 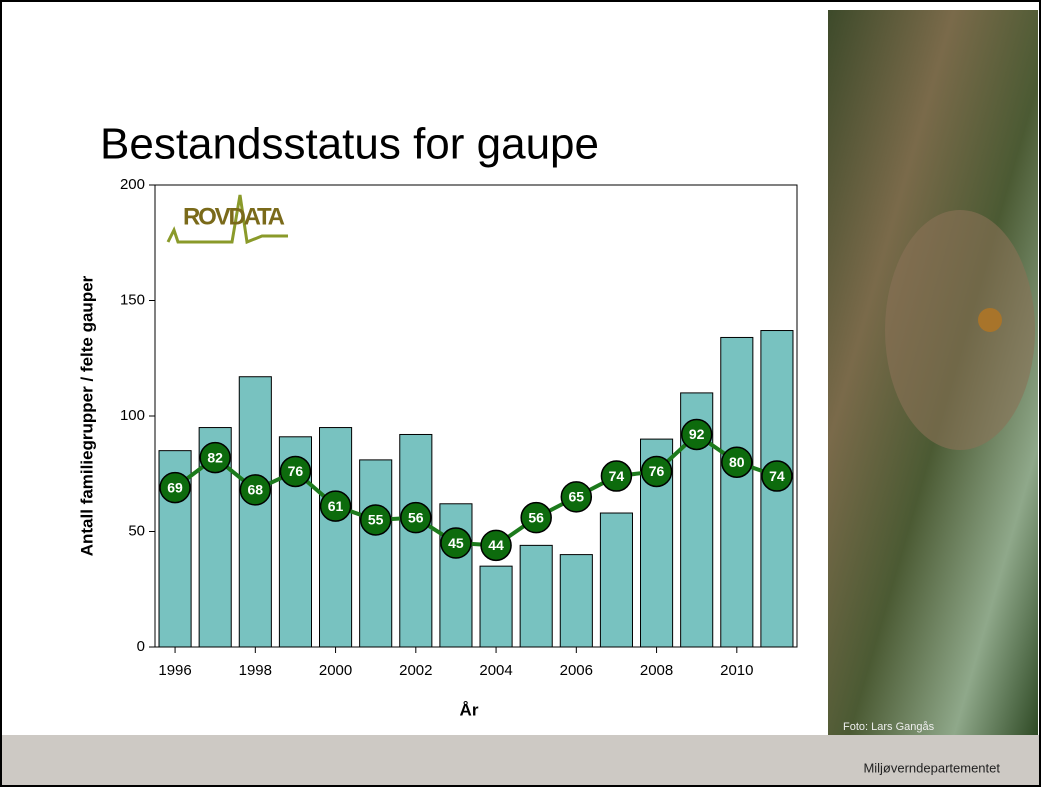 What do you see at coordinates (174, 670) in the screenshot?
I see `x-tick-label: 1996` at bounding box center [174, 670].